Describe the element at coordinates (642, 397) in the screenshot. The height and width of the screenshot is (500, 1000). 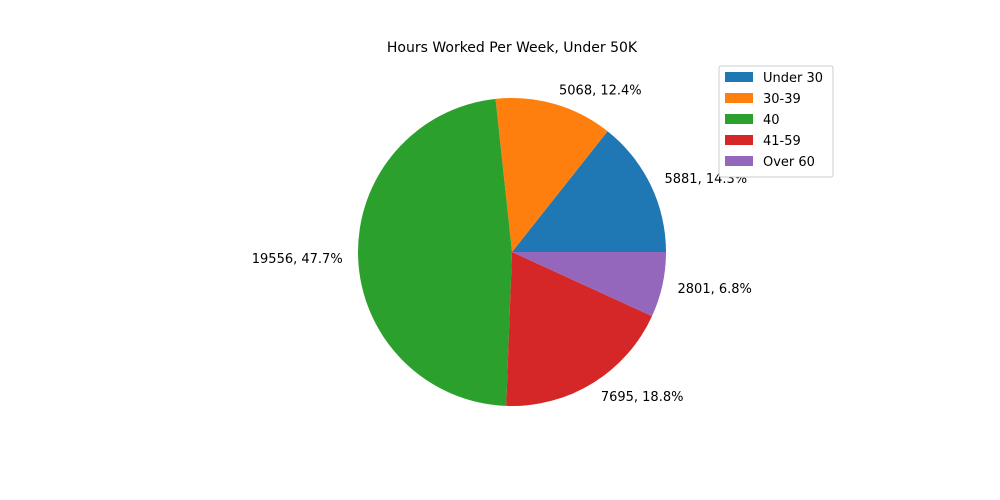
I see `slice-label: 7695, 18.8%` at that location.